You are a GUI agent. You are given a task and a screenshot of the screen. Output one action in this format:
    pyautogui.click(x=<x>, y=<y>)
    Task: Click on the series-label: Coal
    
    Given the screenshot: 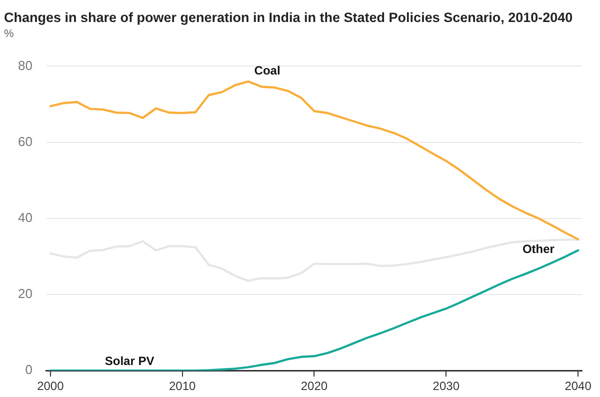 What is the action you would take?
    pyautogui.click(x=267, y=71)
    